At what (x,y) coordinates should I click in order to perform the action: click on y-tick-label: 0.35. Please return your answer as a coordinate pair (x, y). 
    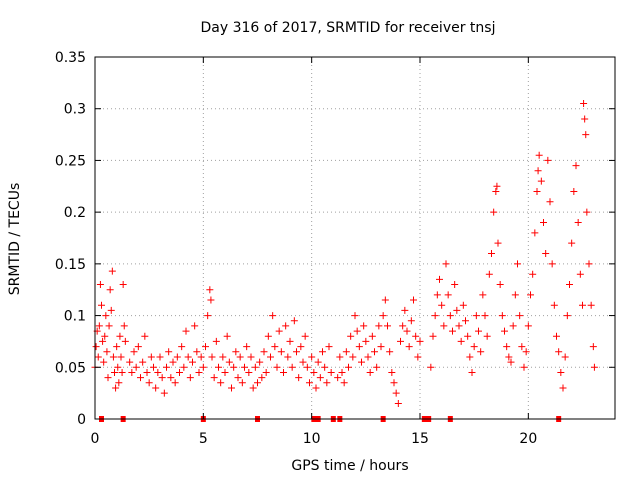
    Looking at the image, I should click on (70, 58).